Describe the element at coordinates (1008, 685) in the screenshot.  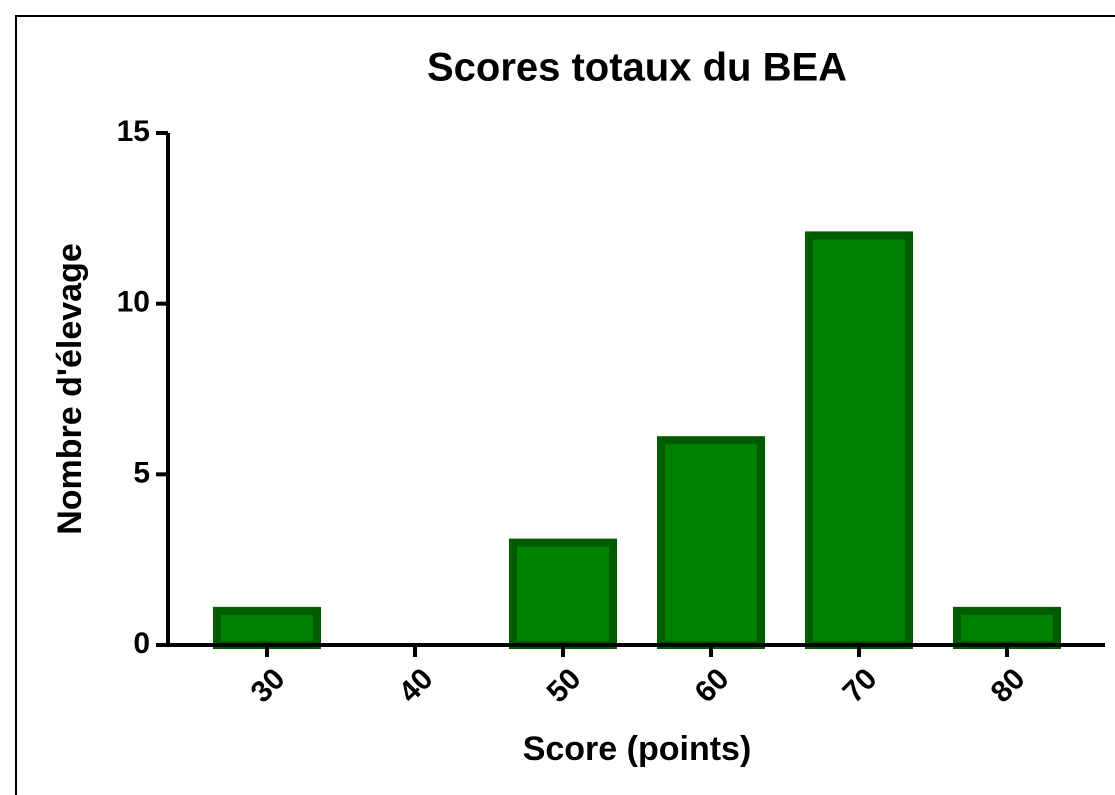
I see `x-tick-label: 80` at that location.